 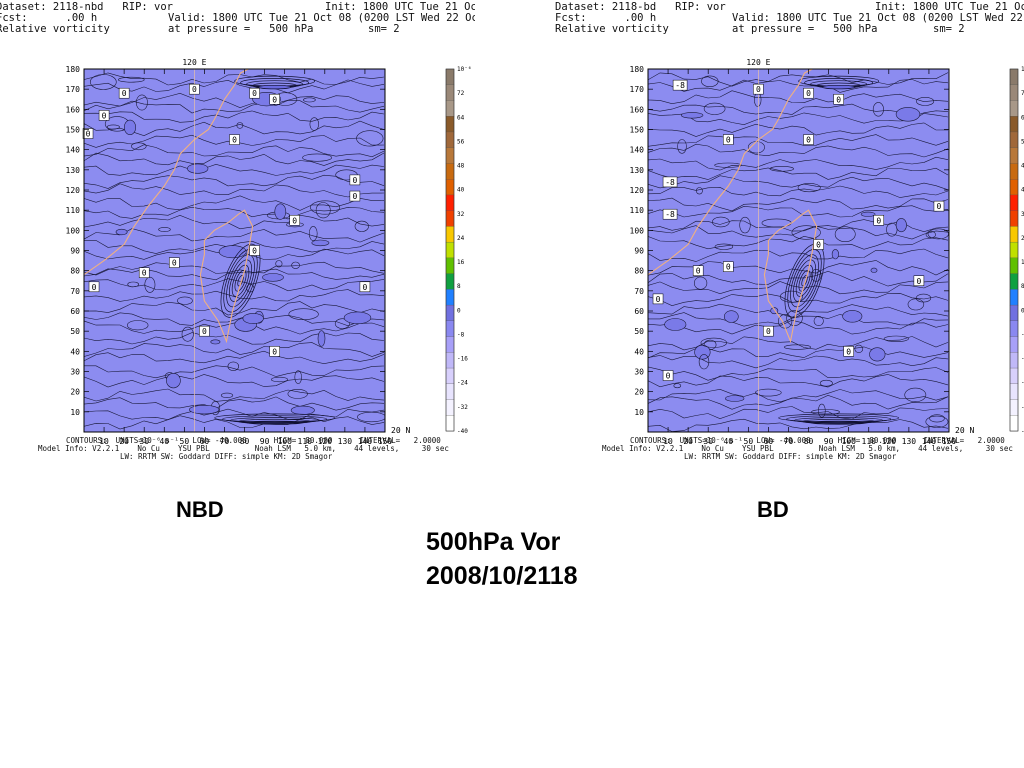 I want to click on colorbar-label: 0, so click(x=459, y=310).